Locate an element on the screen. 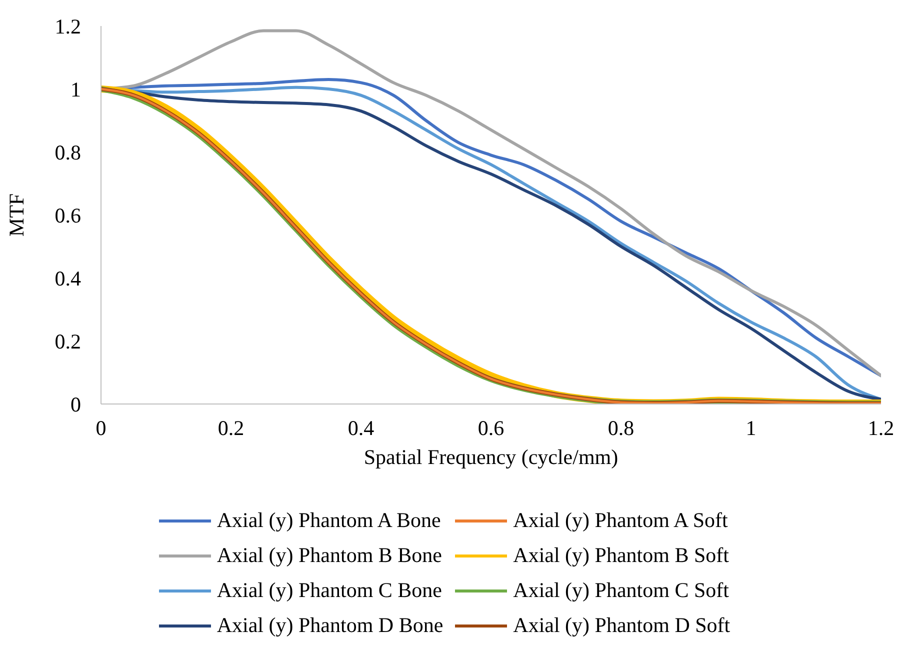 This screenshot has width=909, height=646. y-tick-label: 1.2 is located at coordinates (67, 26).